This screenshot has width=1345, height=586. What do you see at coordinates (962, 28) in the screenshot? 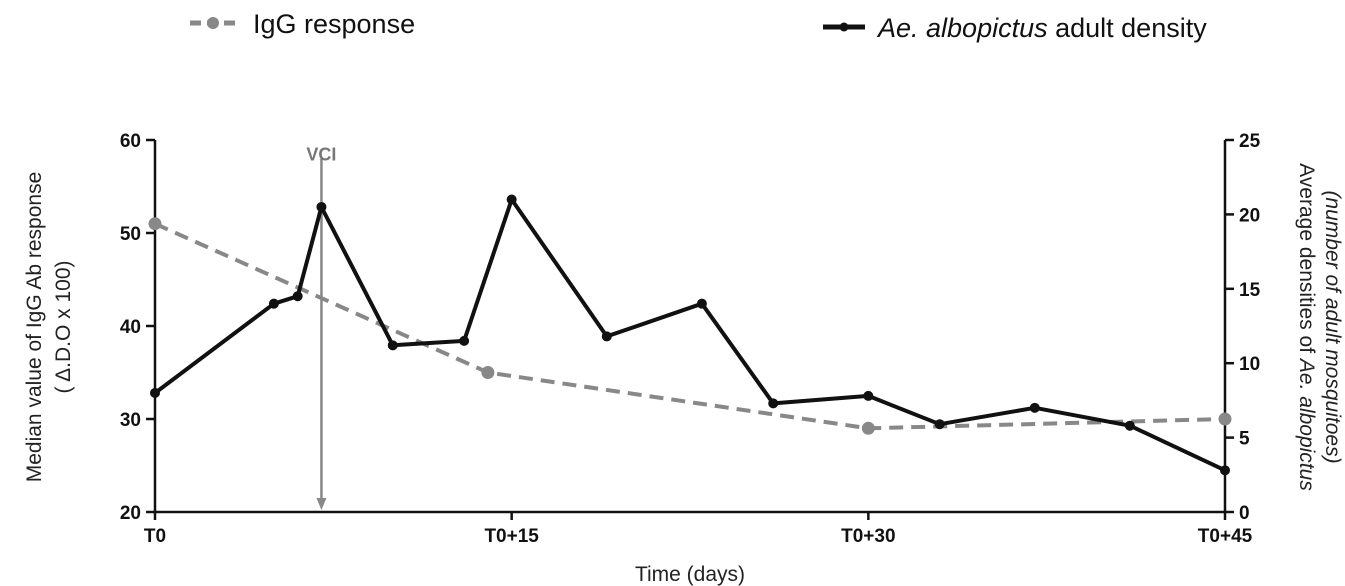
I see `legend-density-label-italic: Ae. albopictus` at bounding box center [962, 28].